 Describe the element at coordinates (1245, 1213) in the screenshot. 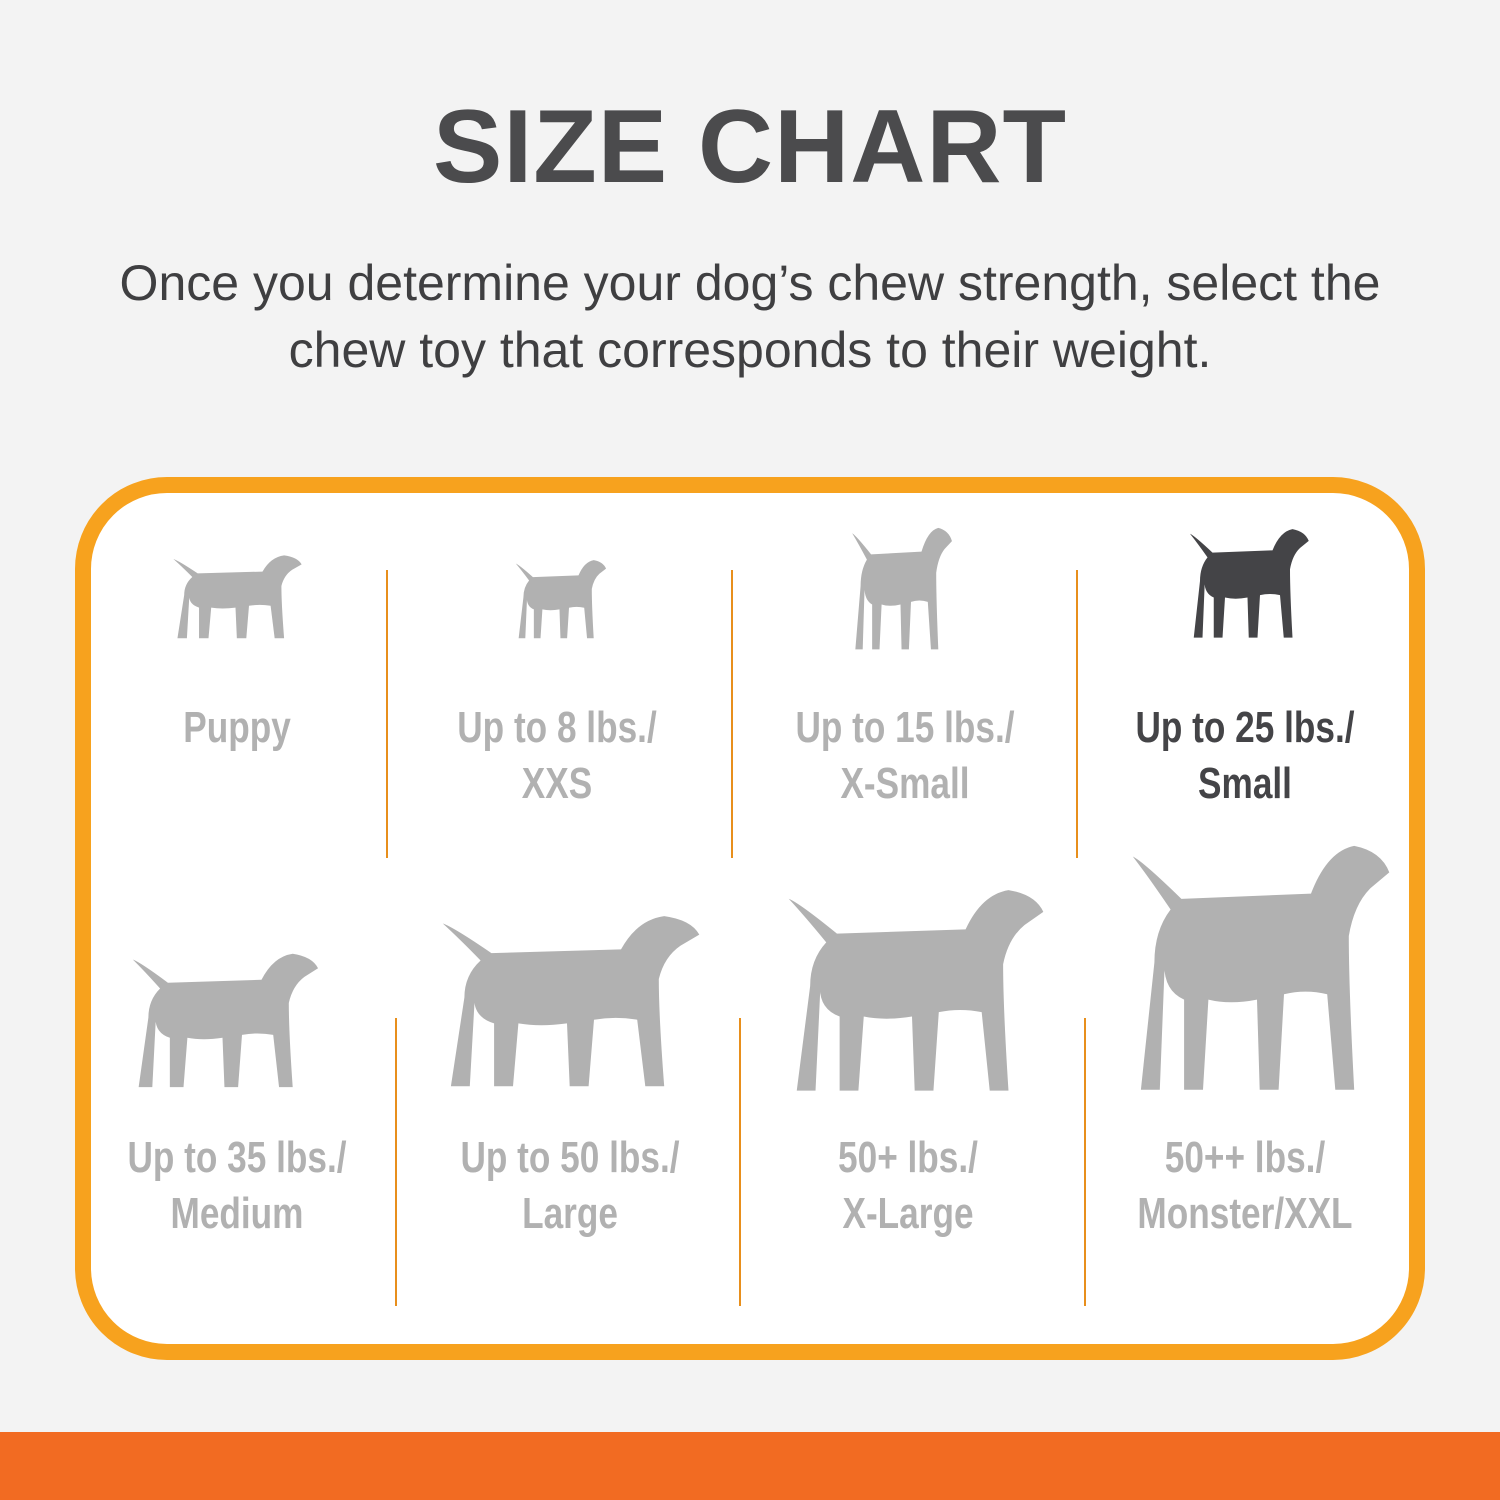

I see `size-label-line2: Monster/XXL` at that location.